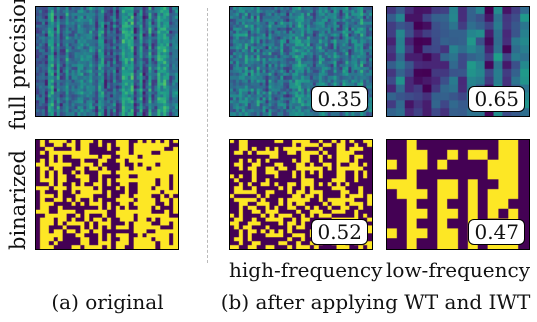 The width and height of the screenshot is (537, 322). What do you see at coordinates (107, 61) in the screenshot?
I see `panel-fp-original` at bounding box center [107, 61].